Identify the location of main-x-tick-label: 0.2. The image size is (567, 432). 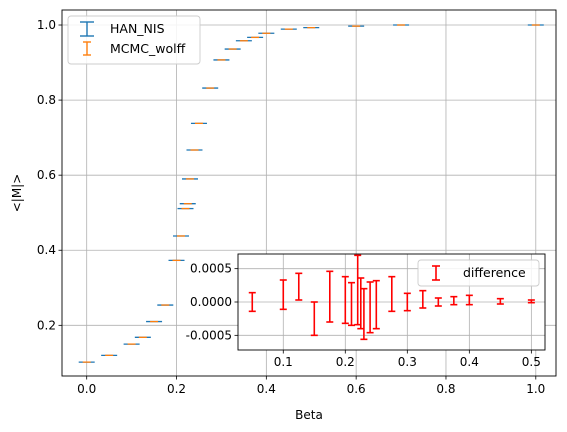
(176, 389).